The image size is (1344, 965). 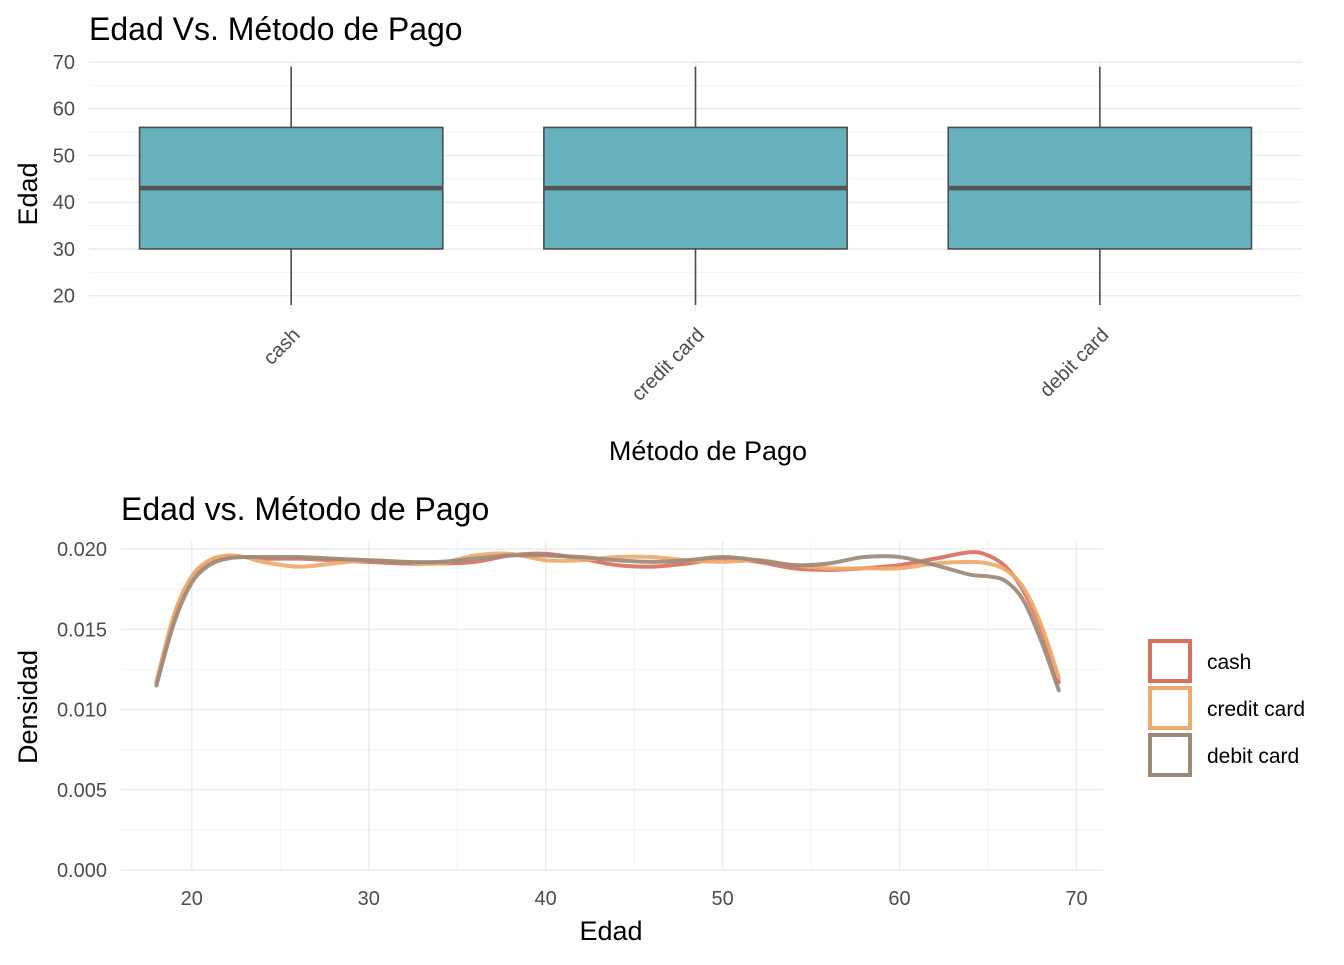 I want to click on y-tick-label: 0.005, so click(x=82, y=791).